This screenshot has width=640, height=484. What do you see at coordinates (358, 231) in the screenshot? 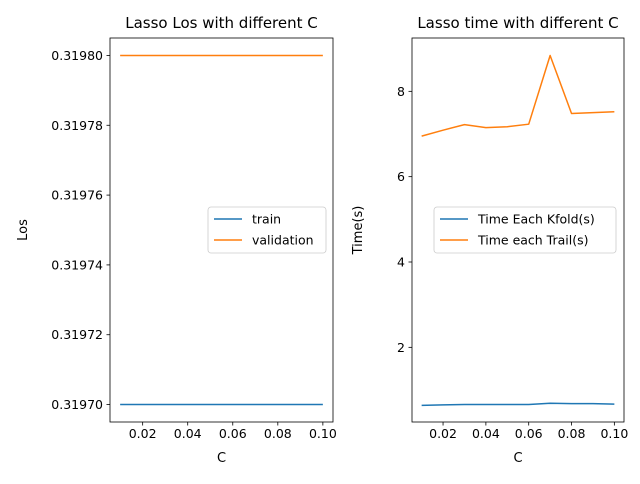
I see `y-axis-label: Time(s)` at bounding box center [358, 231].